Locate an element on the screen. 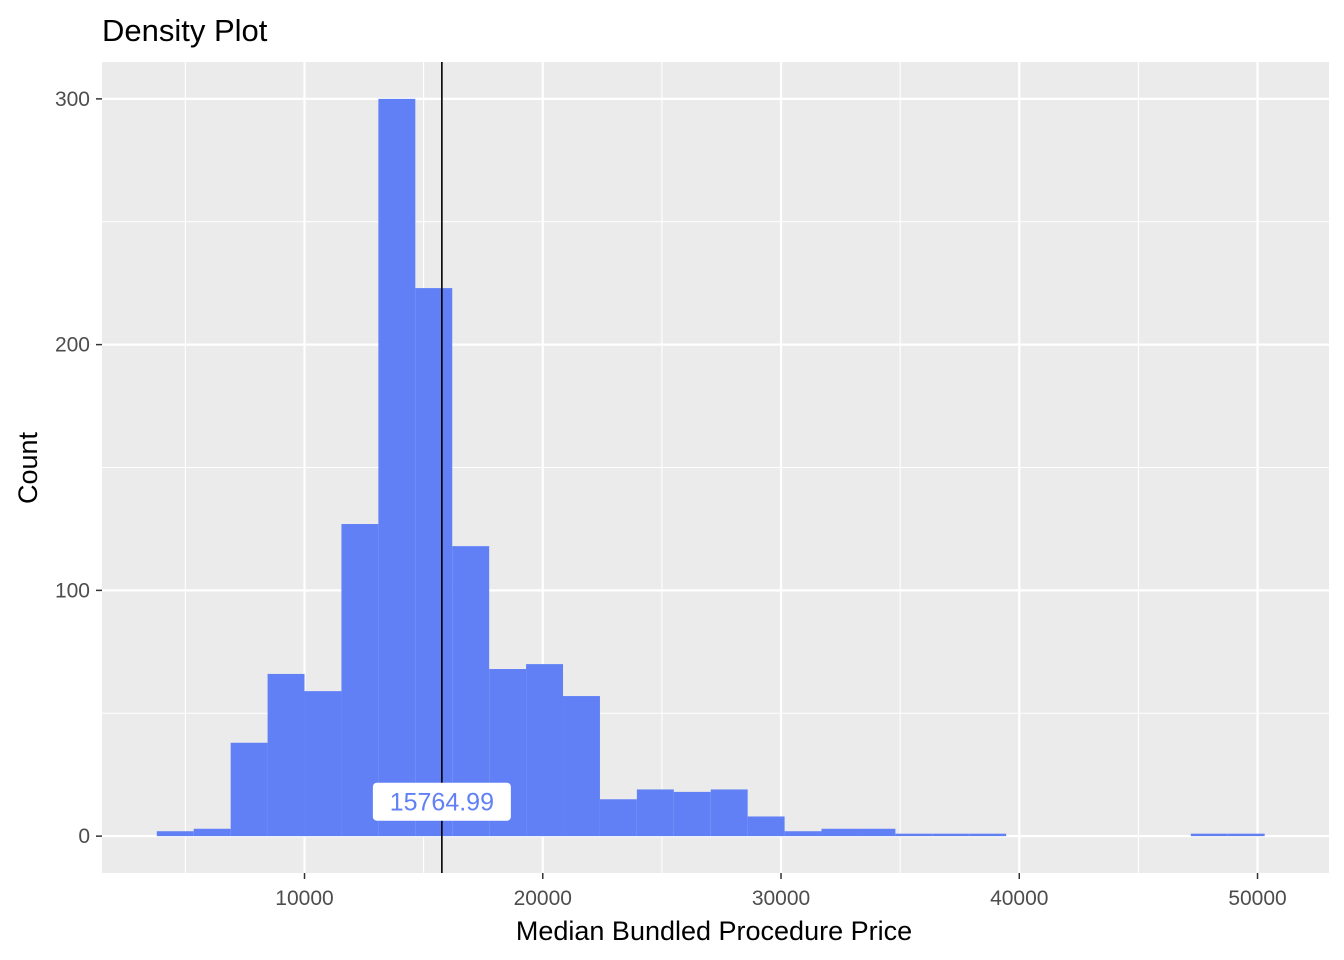 The image size is (1344, 960). median-label-text: 15764.99 is located at coordinates (442, 803).